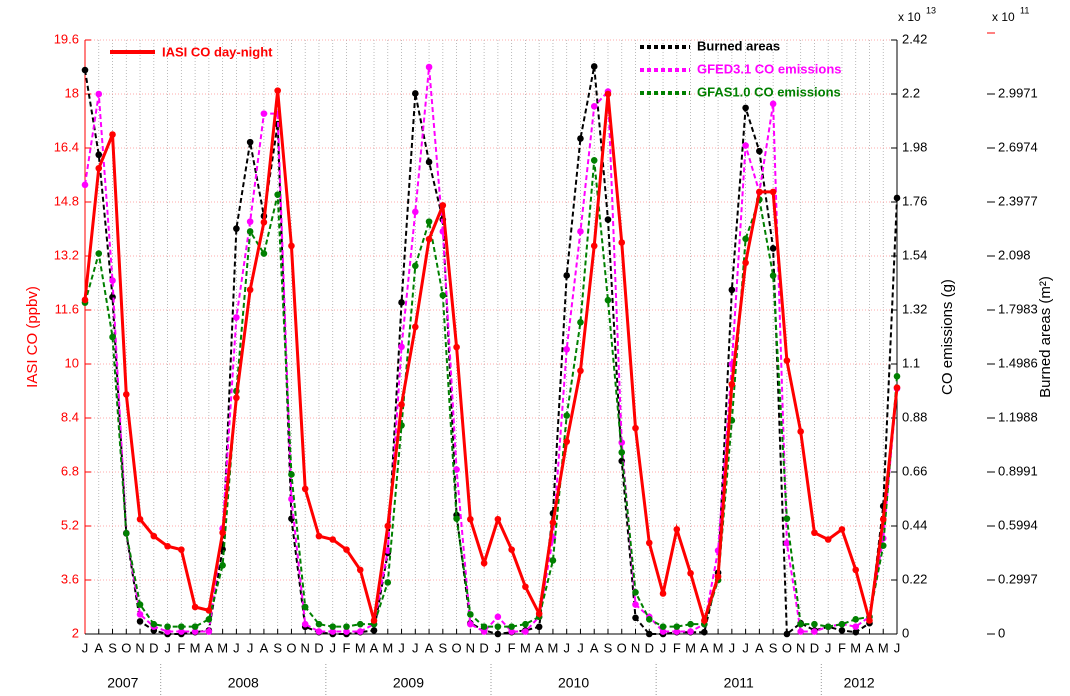 The image size is (1070, 696). What do you see at coordinates (66, 200) in the screenshot?
I see `y-tick-label: 14.8` at bounding box center [66, 200].